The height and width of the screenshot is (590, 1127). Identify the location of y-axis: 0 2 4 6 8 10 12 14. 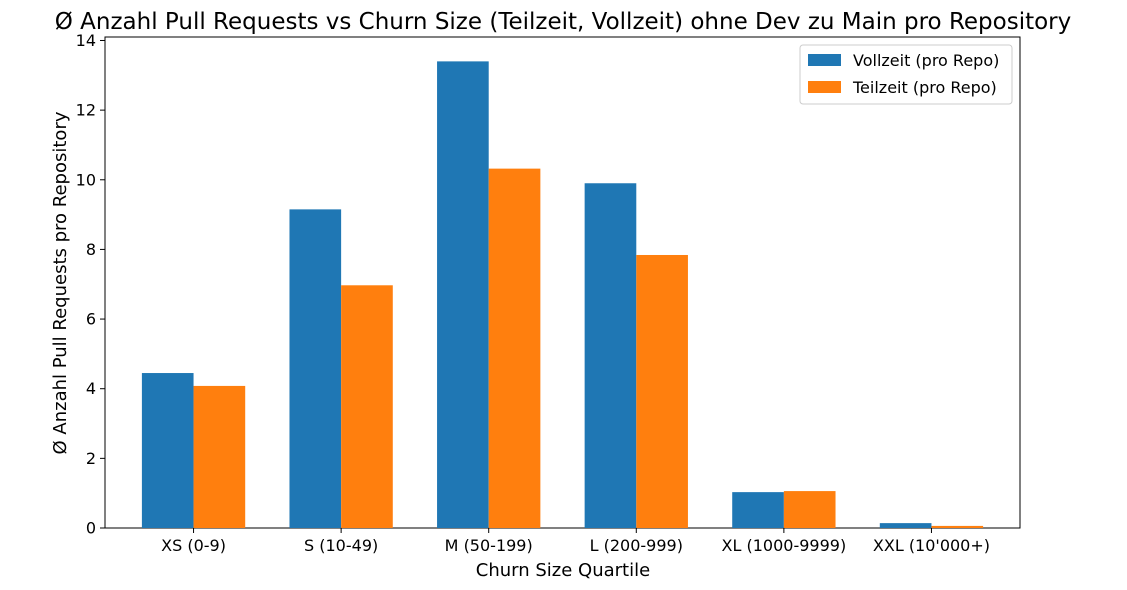
(90, 284).